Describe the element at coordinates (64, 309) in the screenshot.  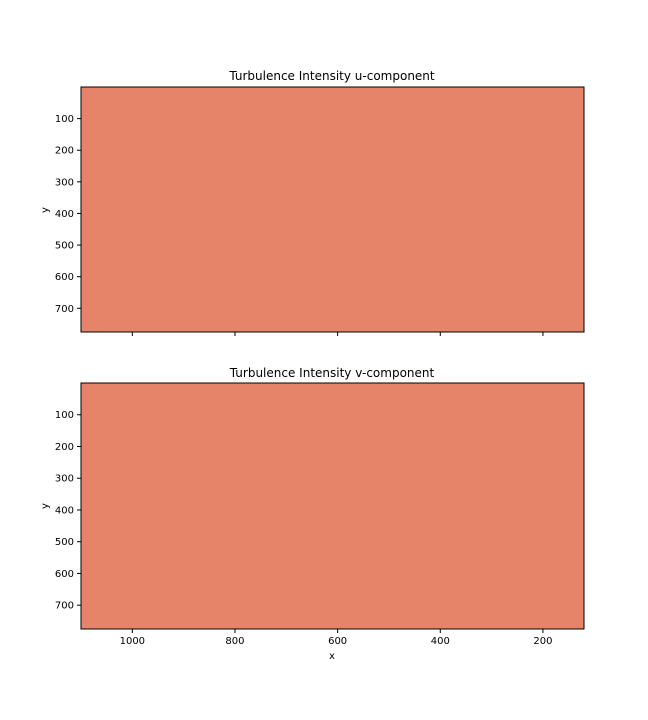
I see `u-component-y-tick-label: 700` at that location.